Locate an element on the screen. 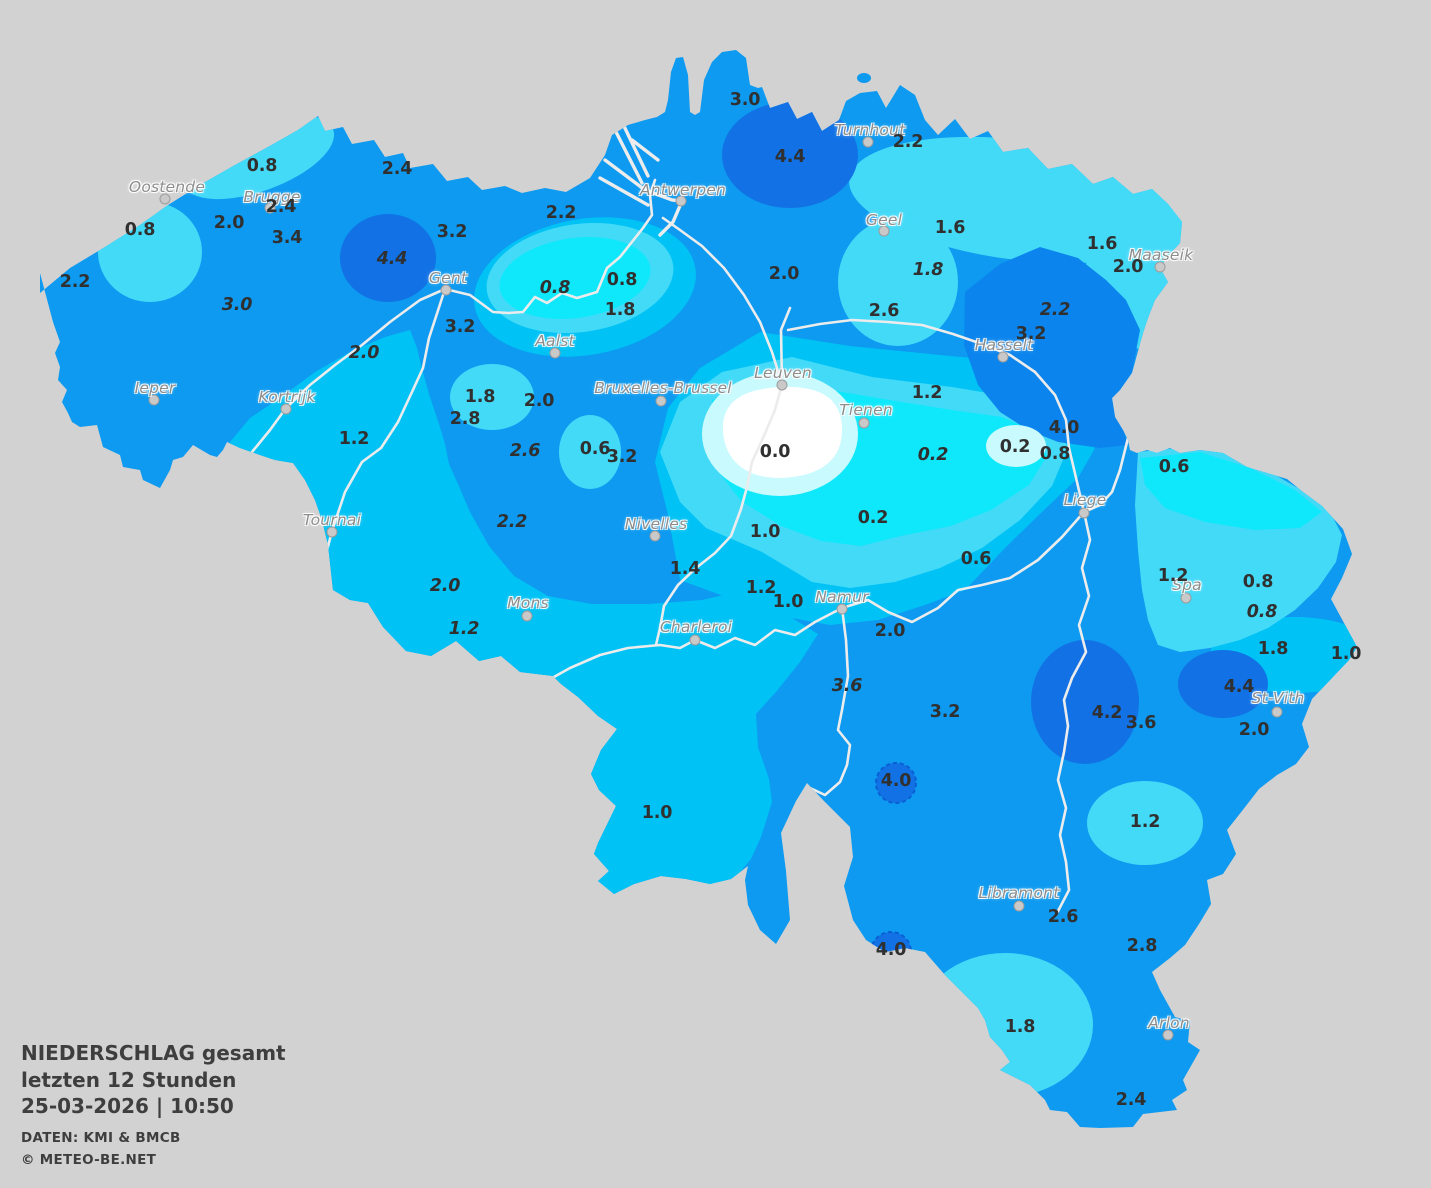  river-meuse-north is located at coordinates (1106, 475).